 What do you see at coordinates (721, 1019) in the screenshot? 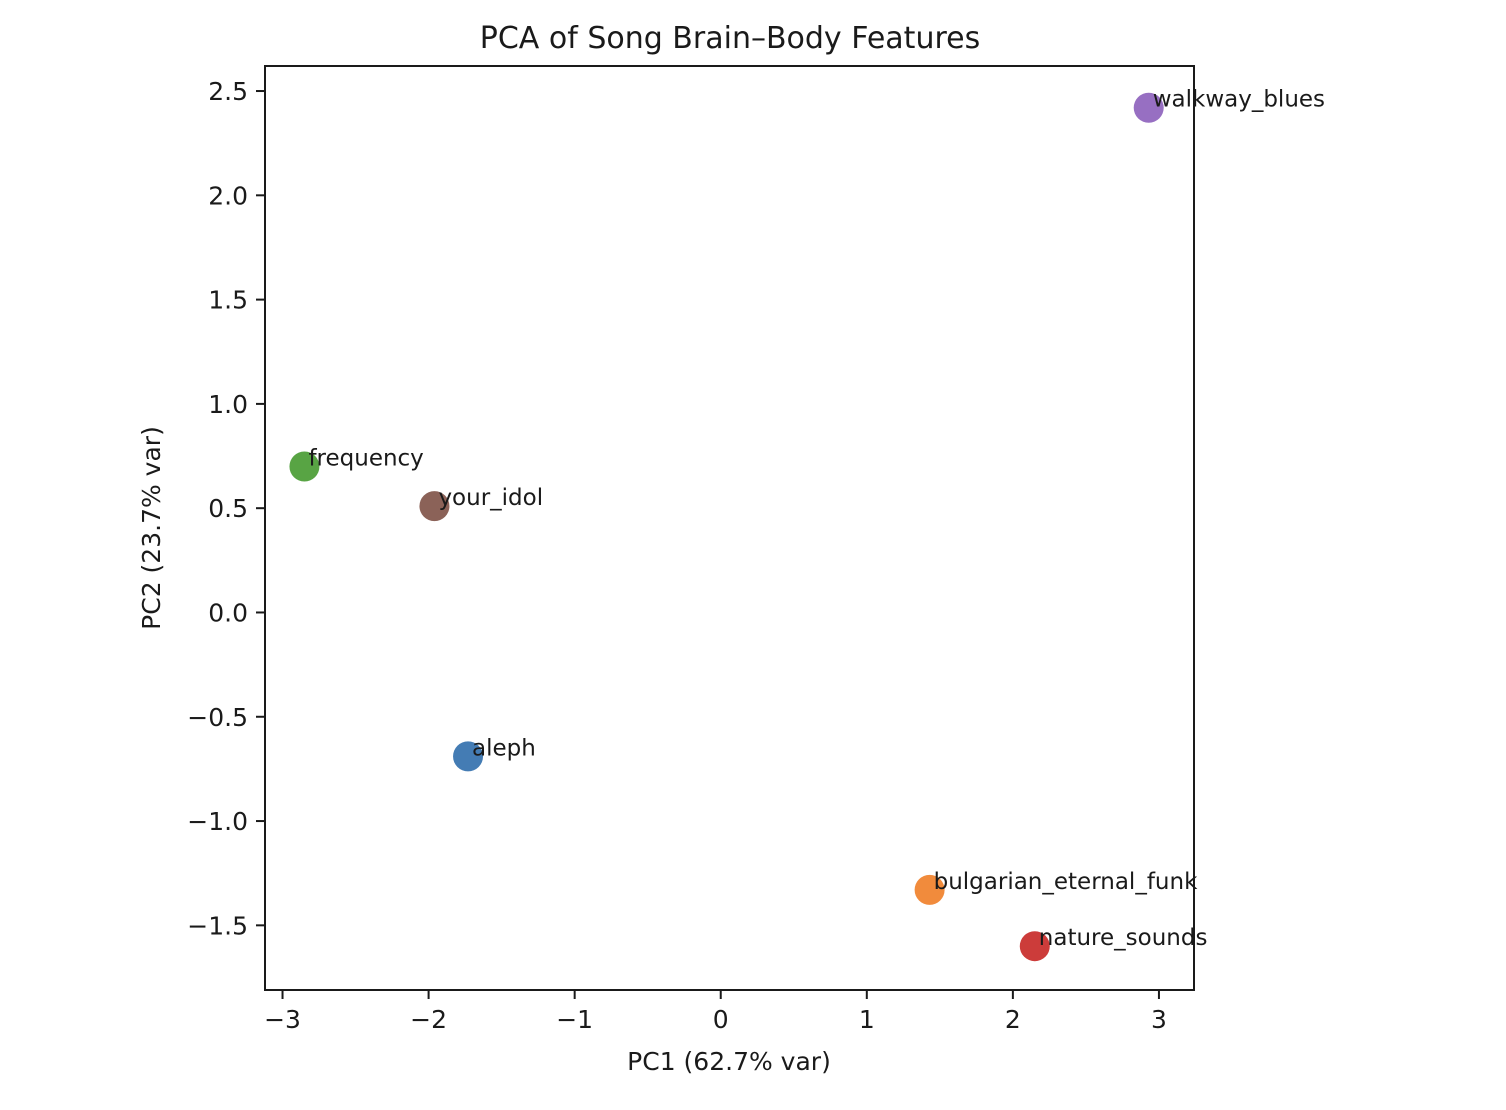
I see `x-tick-label: 0` at bounding box center [721, 1019].